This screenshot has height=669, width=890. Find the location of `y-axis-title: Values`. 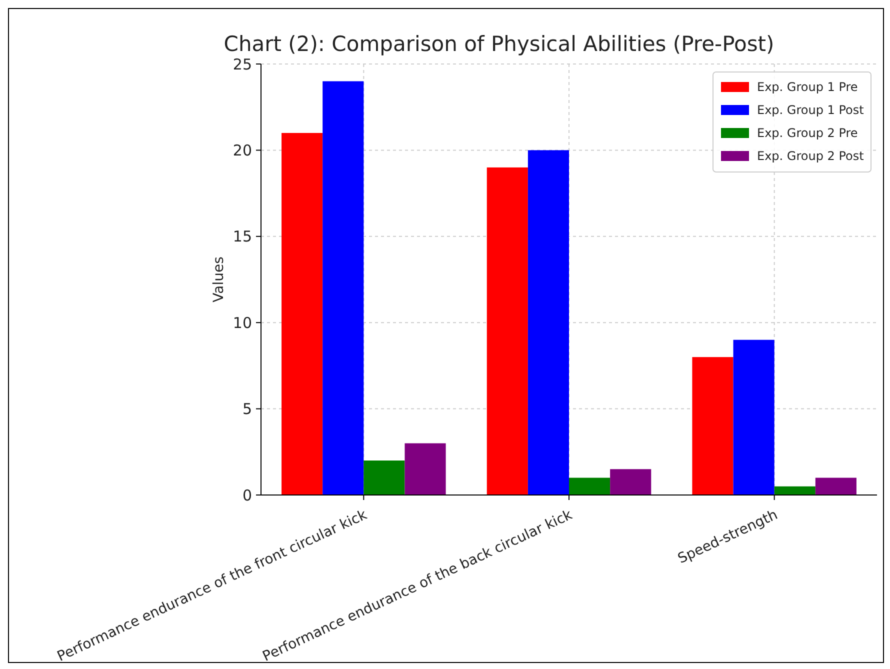

y-axis-title: Values is located at coordinates (219, 279).